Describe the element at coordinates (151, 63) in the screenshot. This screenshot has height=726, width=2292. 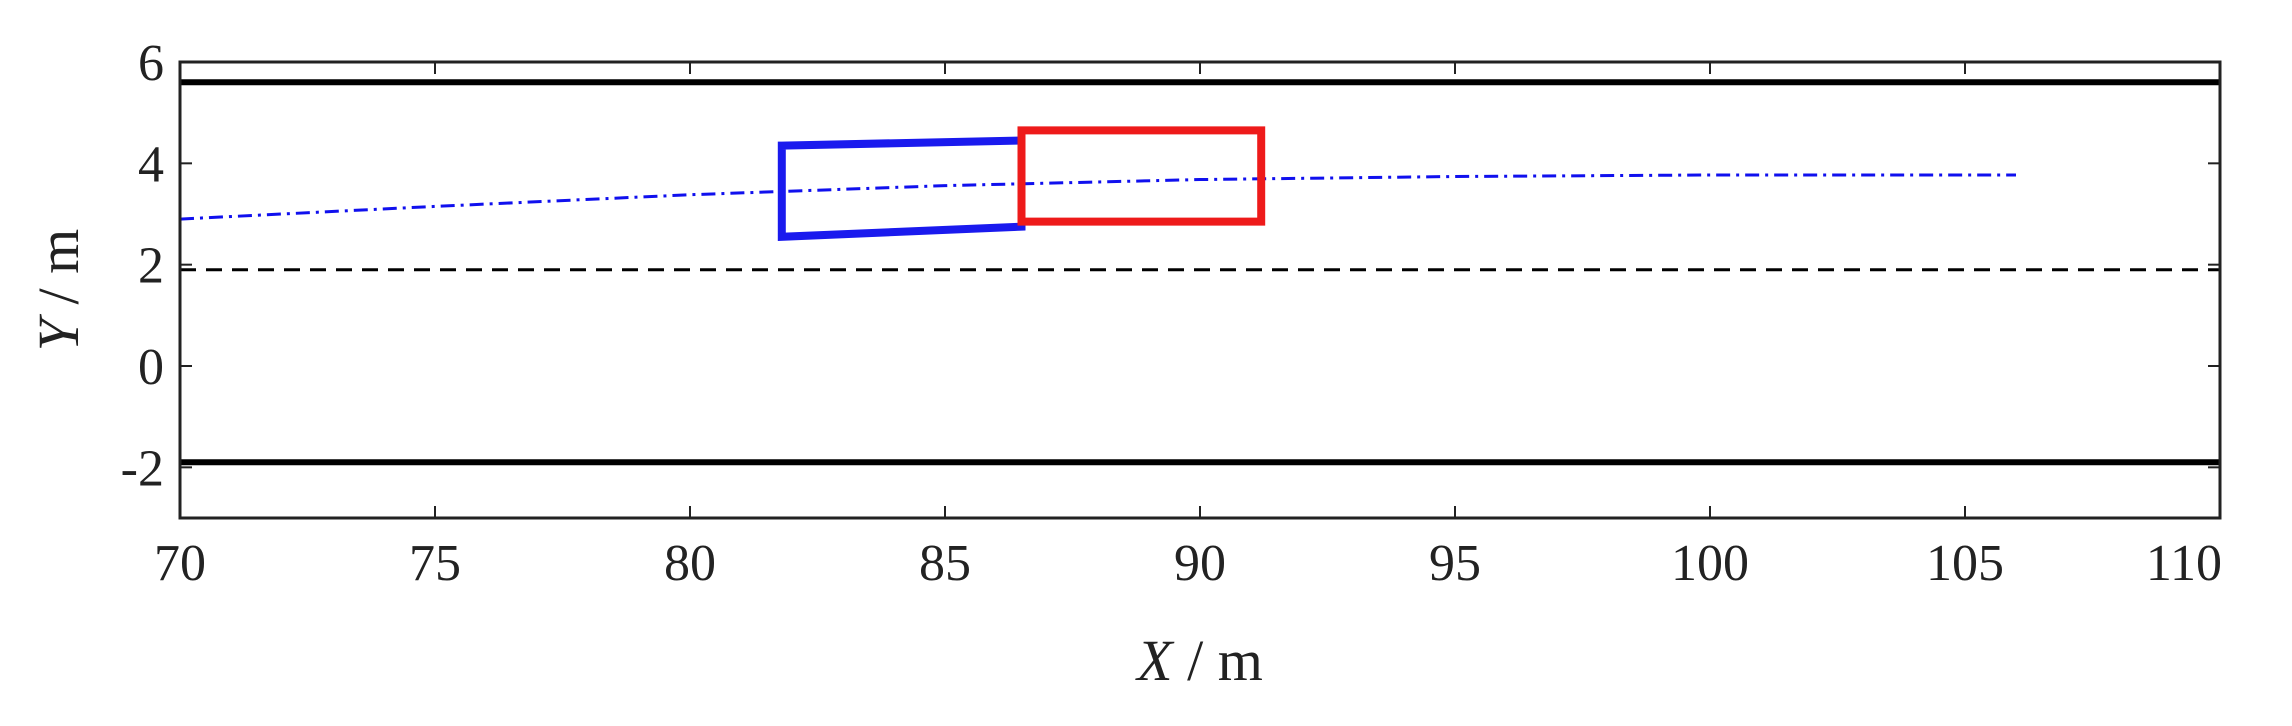
I see `y-tick-label: 6` at that location.